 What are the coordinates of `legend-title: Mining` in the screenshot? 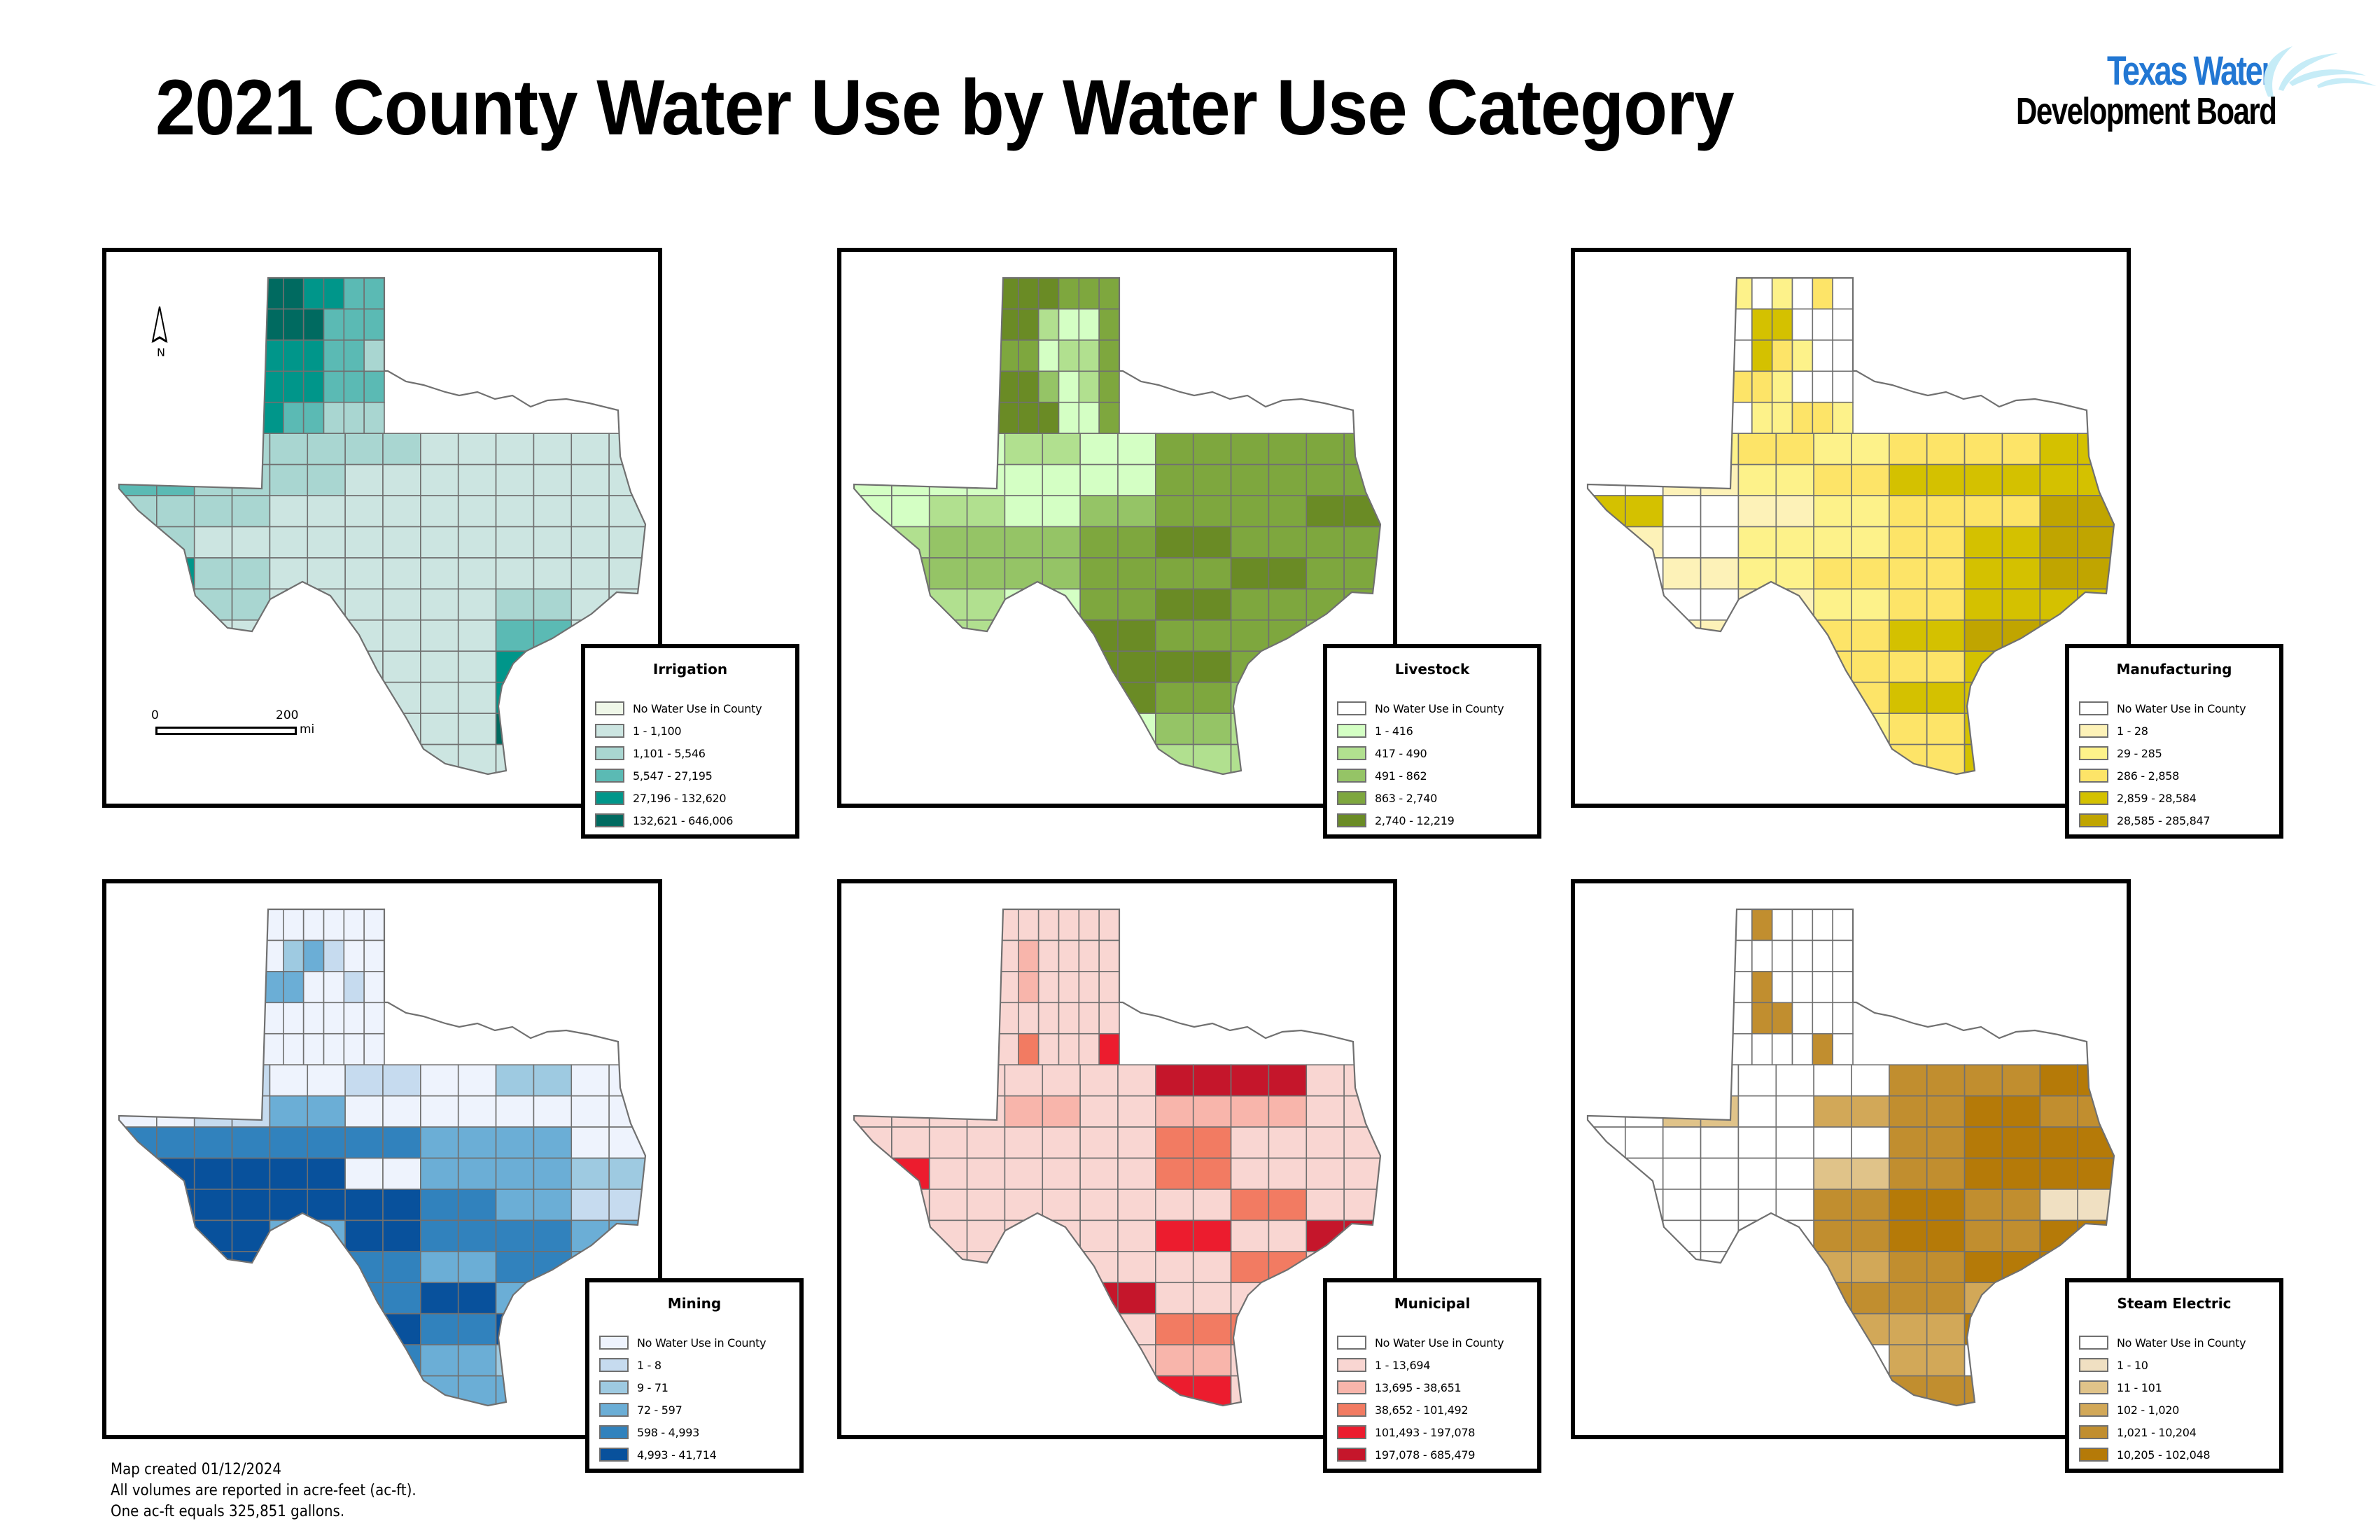 It's located at (694, 1303).